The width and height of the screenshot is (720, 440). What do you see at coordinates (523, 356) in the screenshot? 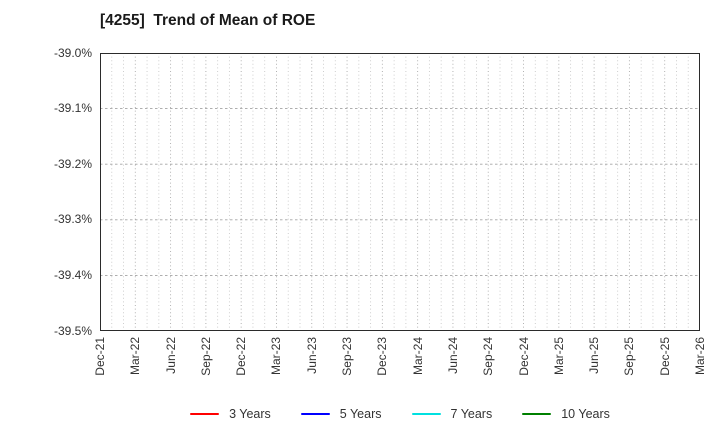
I see `x-tick-label: Dec-24` at bounding box center [523, 356].